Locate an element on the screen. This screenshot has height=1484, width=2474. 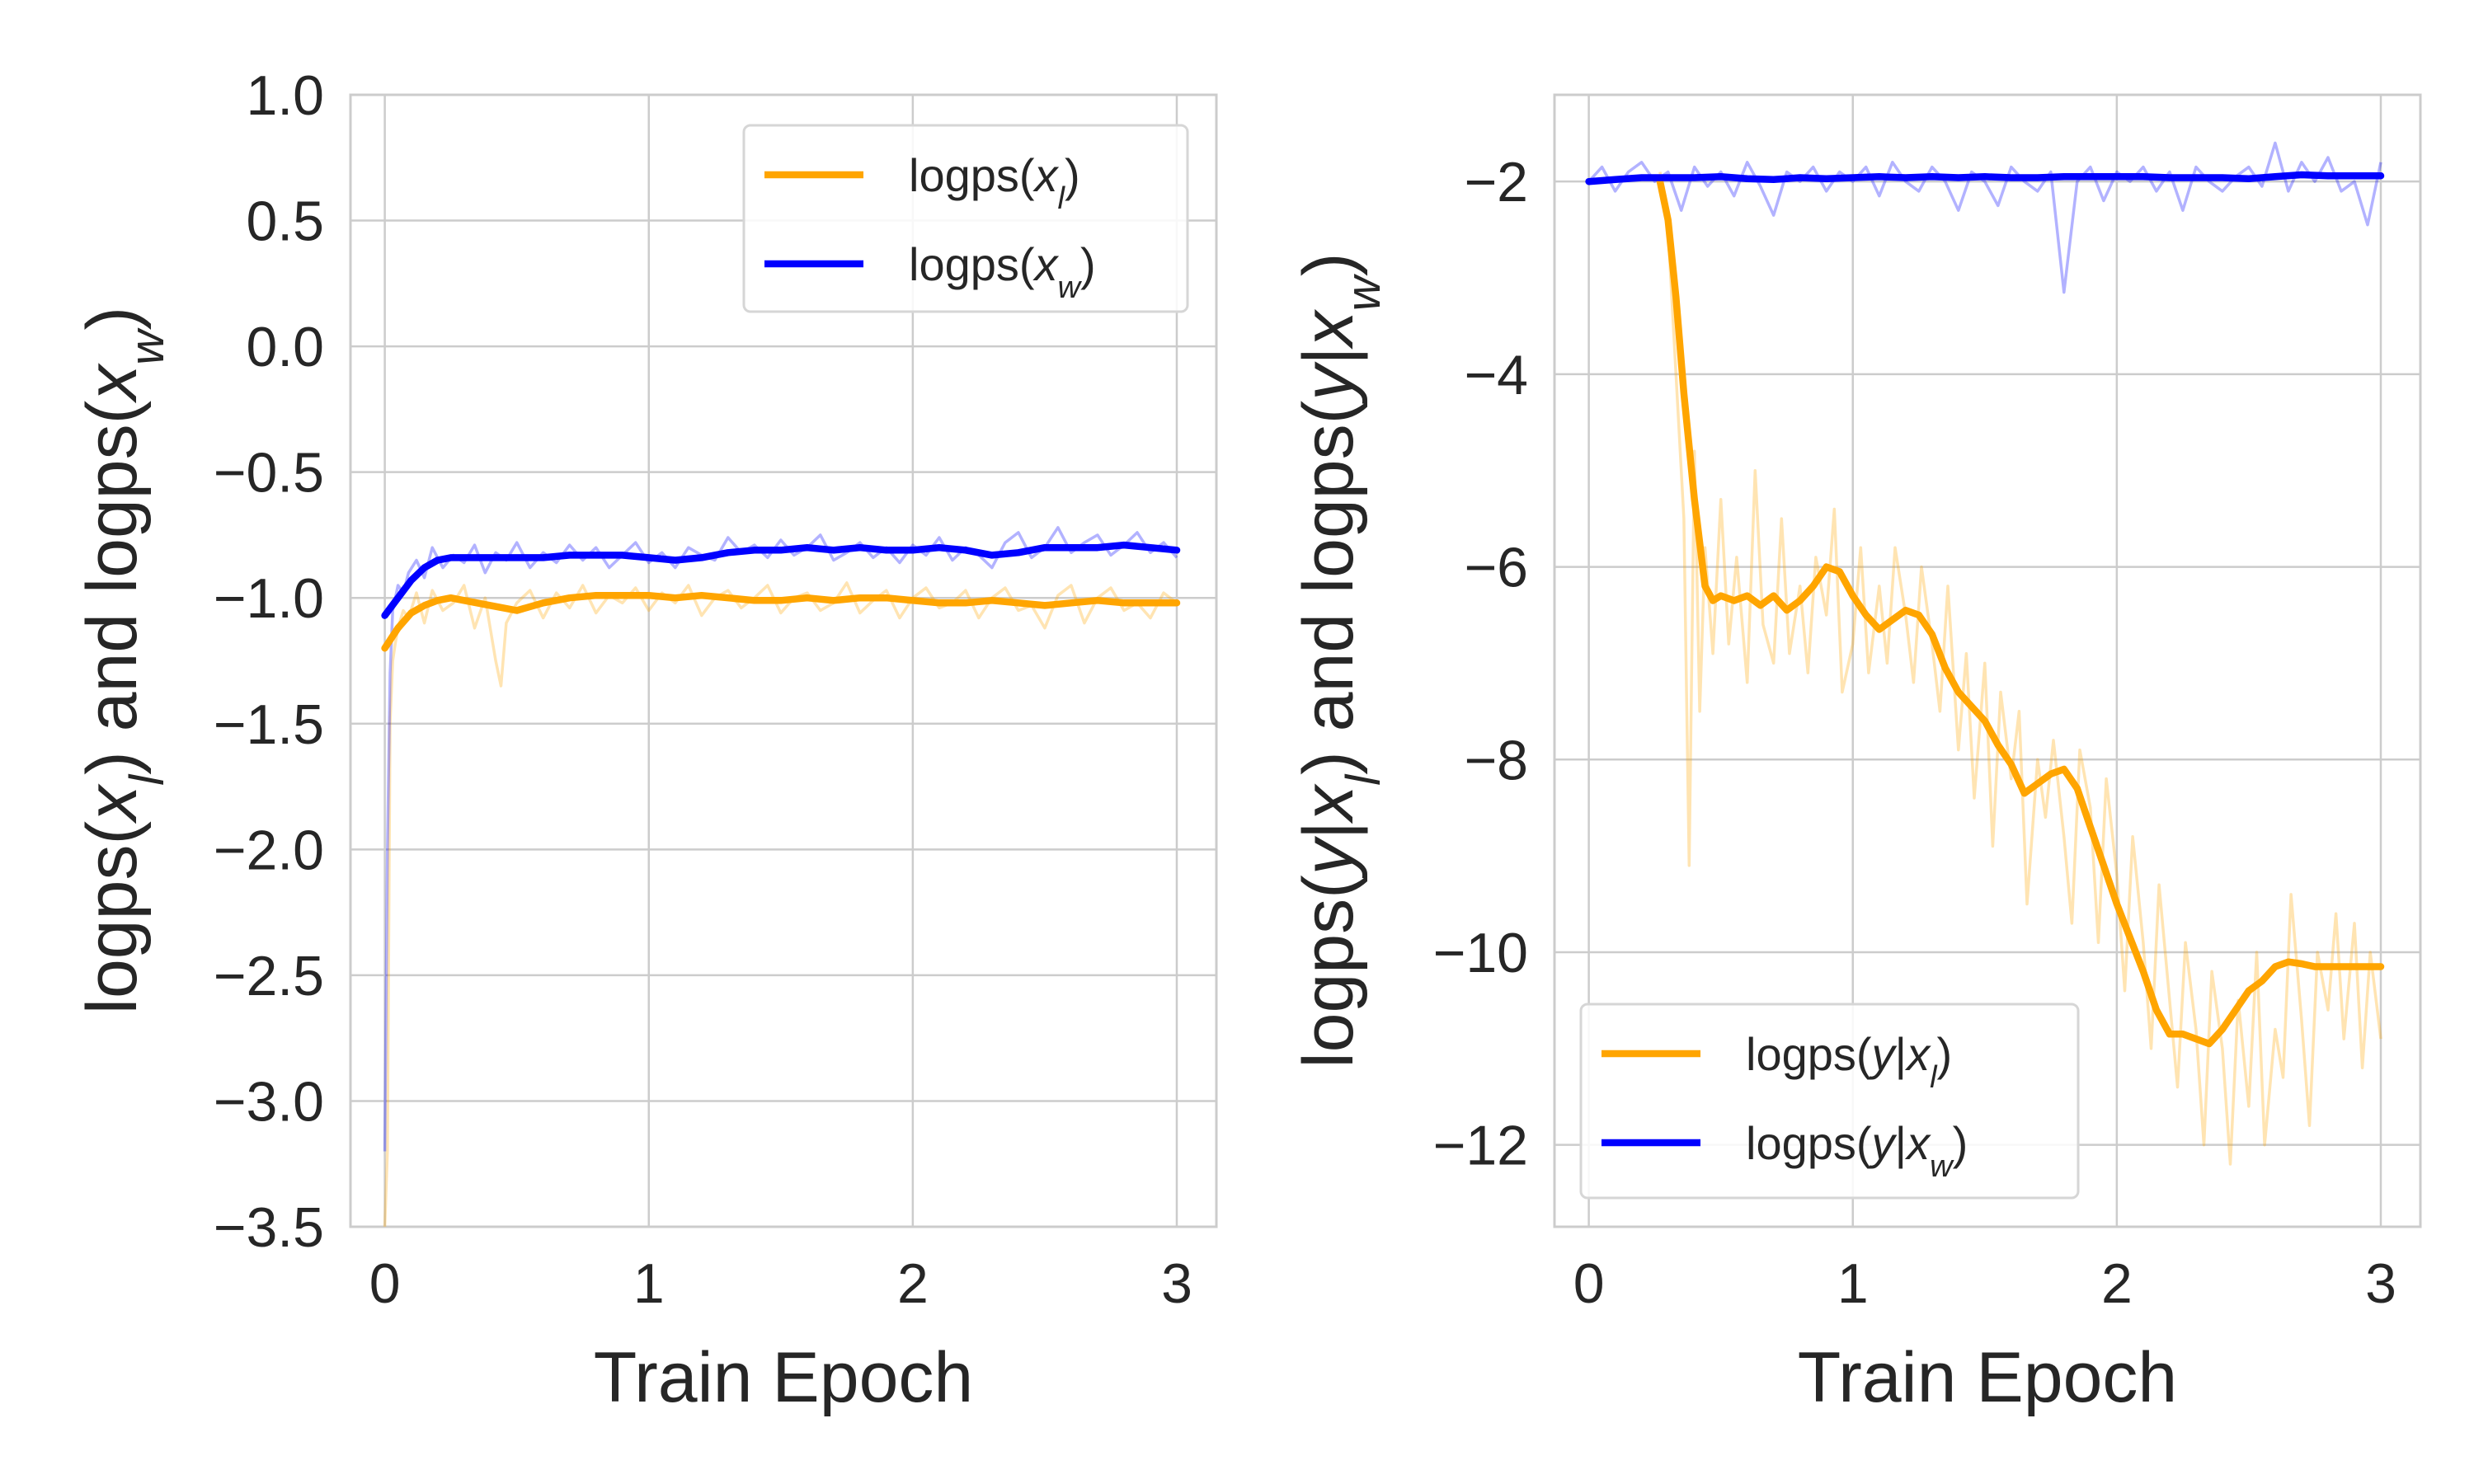
legend-label-1: logps(y|xw) is located at coordinates (1857, 1150).